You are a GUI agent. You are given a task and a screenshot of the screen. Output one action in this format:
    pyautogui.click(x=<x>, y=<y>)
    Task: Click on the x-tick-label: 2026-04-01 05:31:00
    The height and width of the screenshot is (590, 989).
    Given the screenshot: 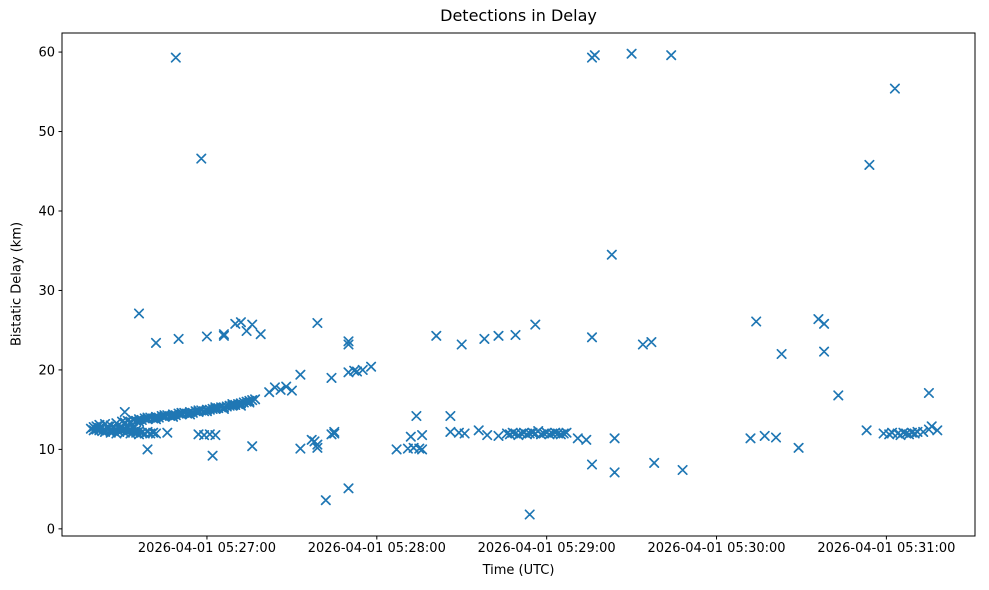 What is the action you would take?
    pyautogui.click(x=886, y=548)
    